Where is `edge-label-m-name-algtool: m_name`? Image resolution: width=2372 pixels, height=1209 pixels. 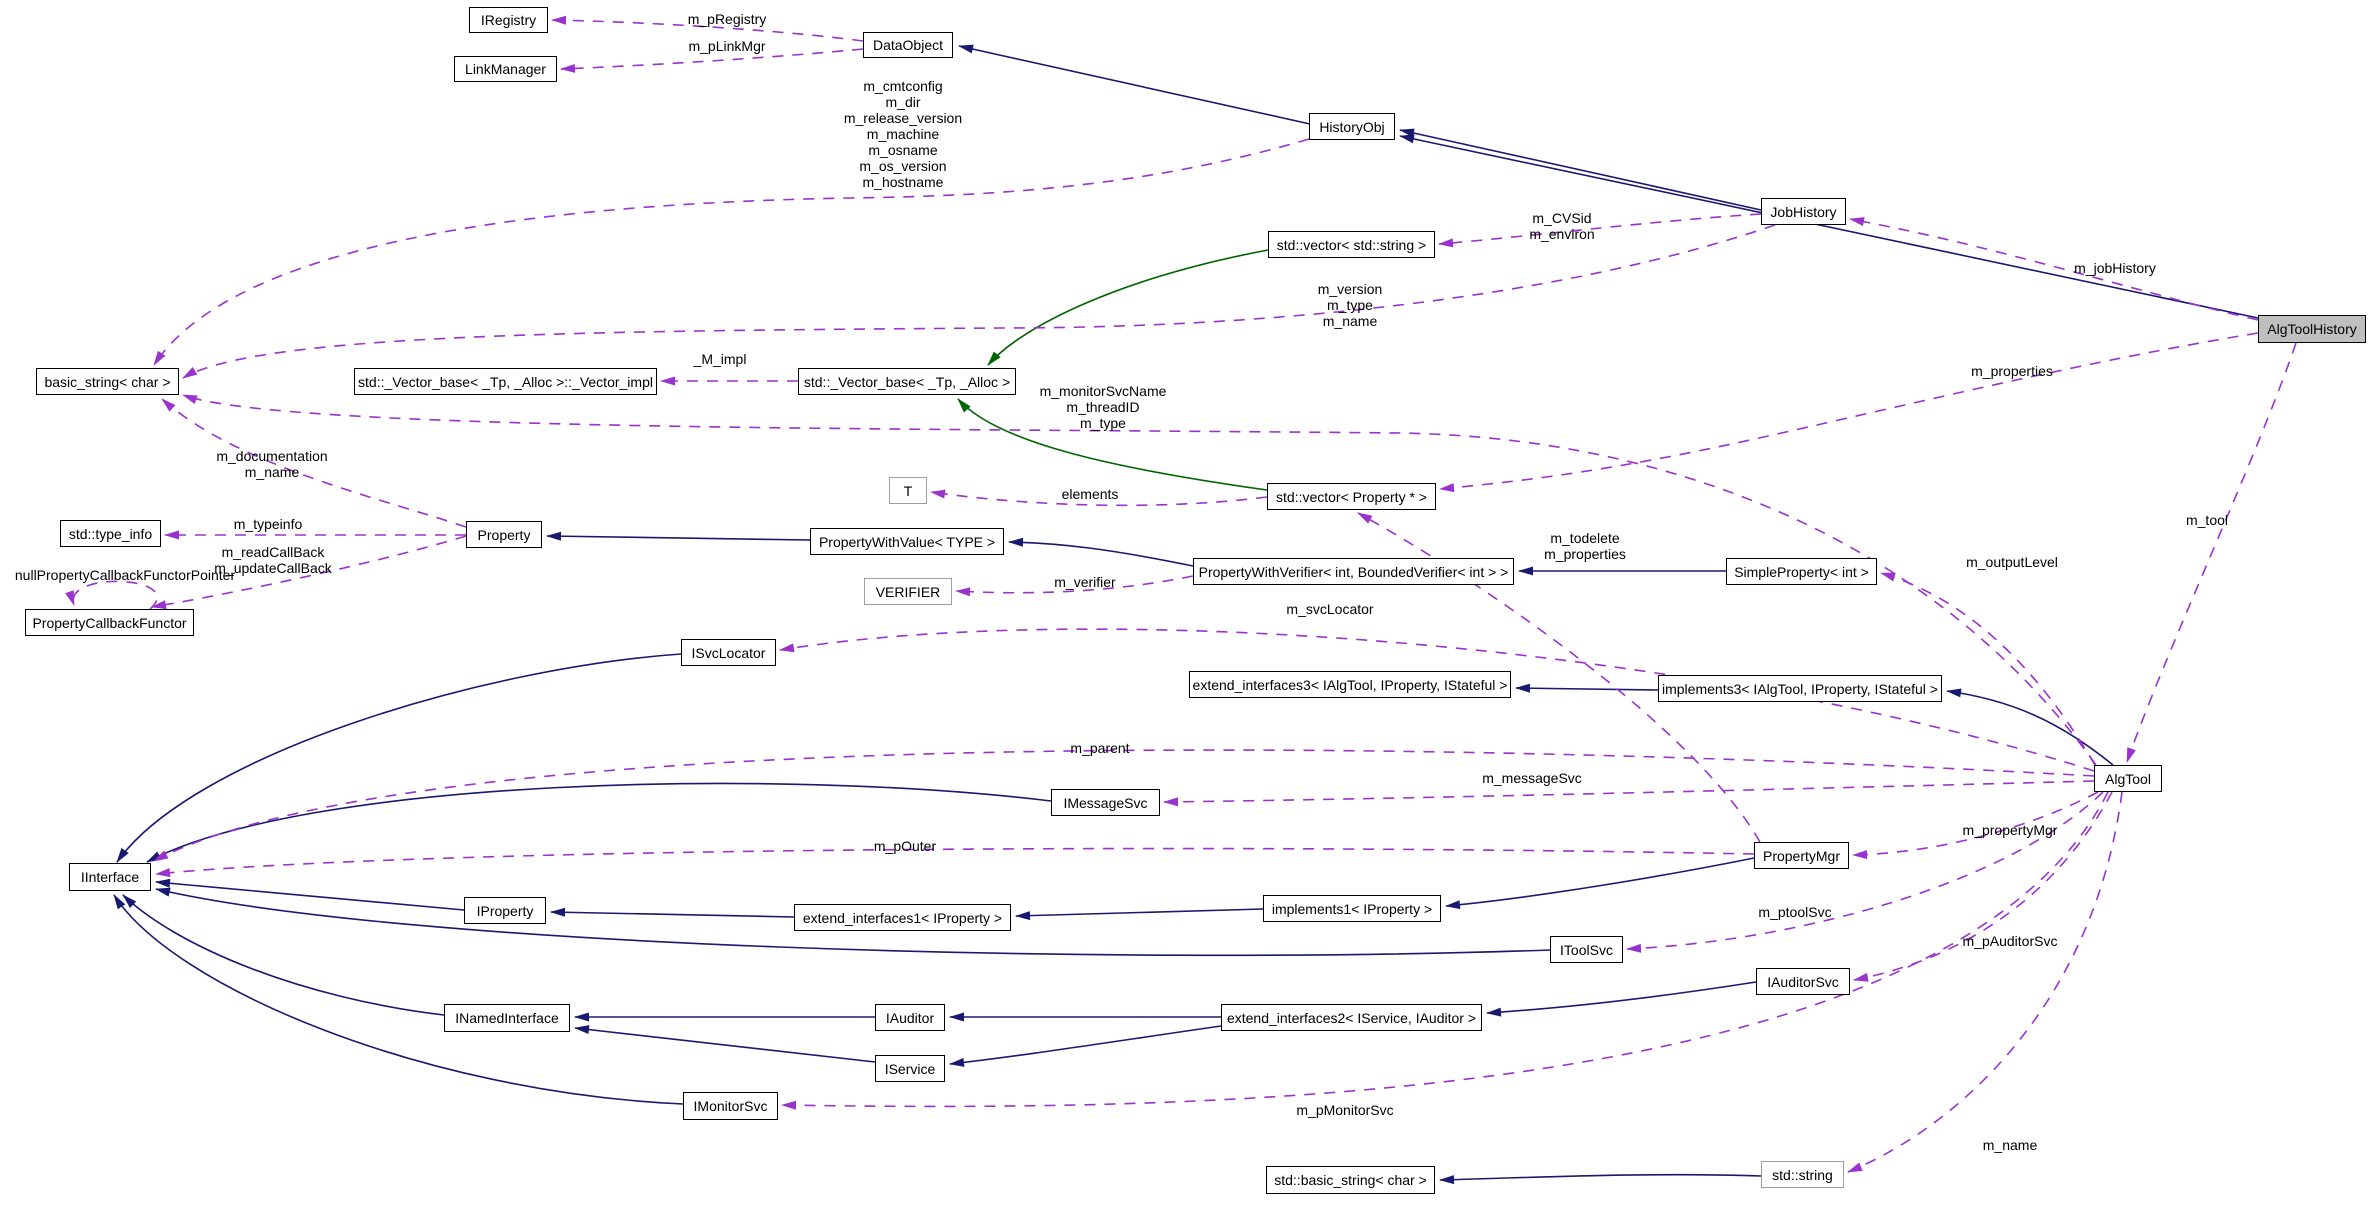
edge-label-m-name-algtool: m_name is located at coordinates (2010, 1145).